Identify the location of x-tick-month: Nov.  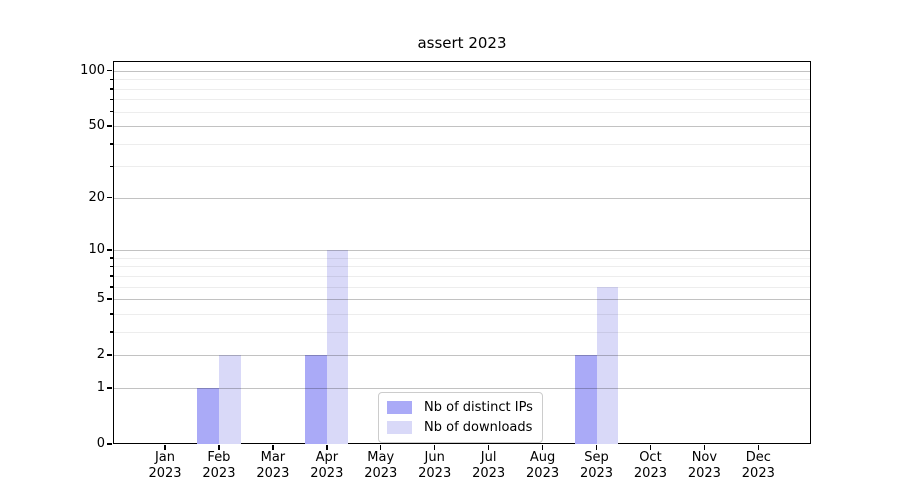
(704, 457).